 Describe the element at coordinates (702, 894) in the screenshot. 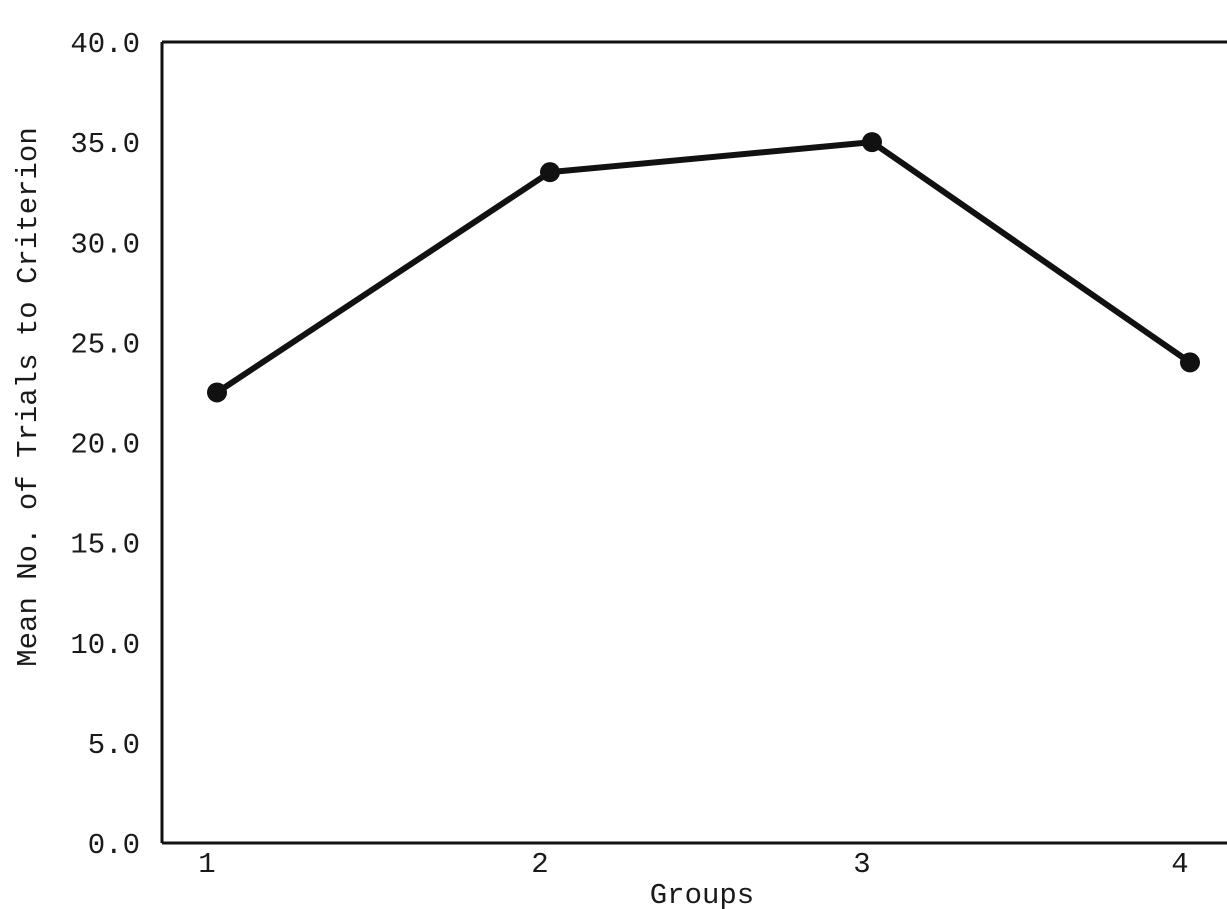

I see `x-axis-label: Groups` at that location.